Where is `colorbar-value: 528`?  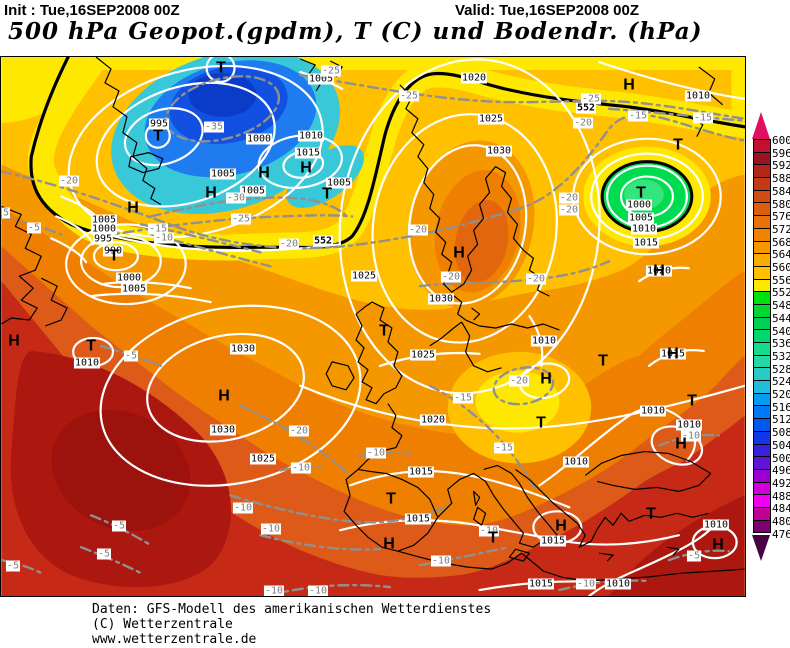
colorbar-value: 528 is located at coordinates (781, 369).